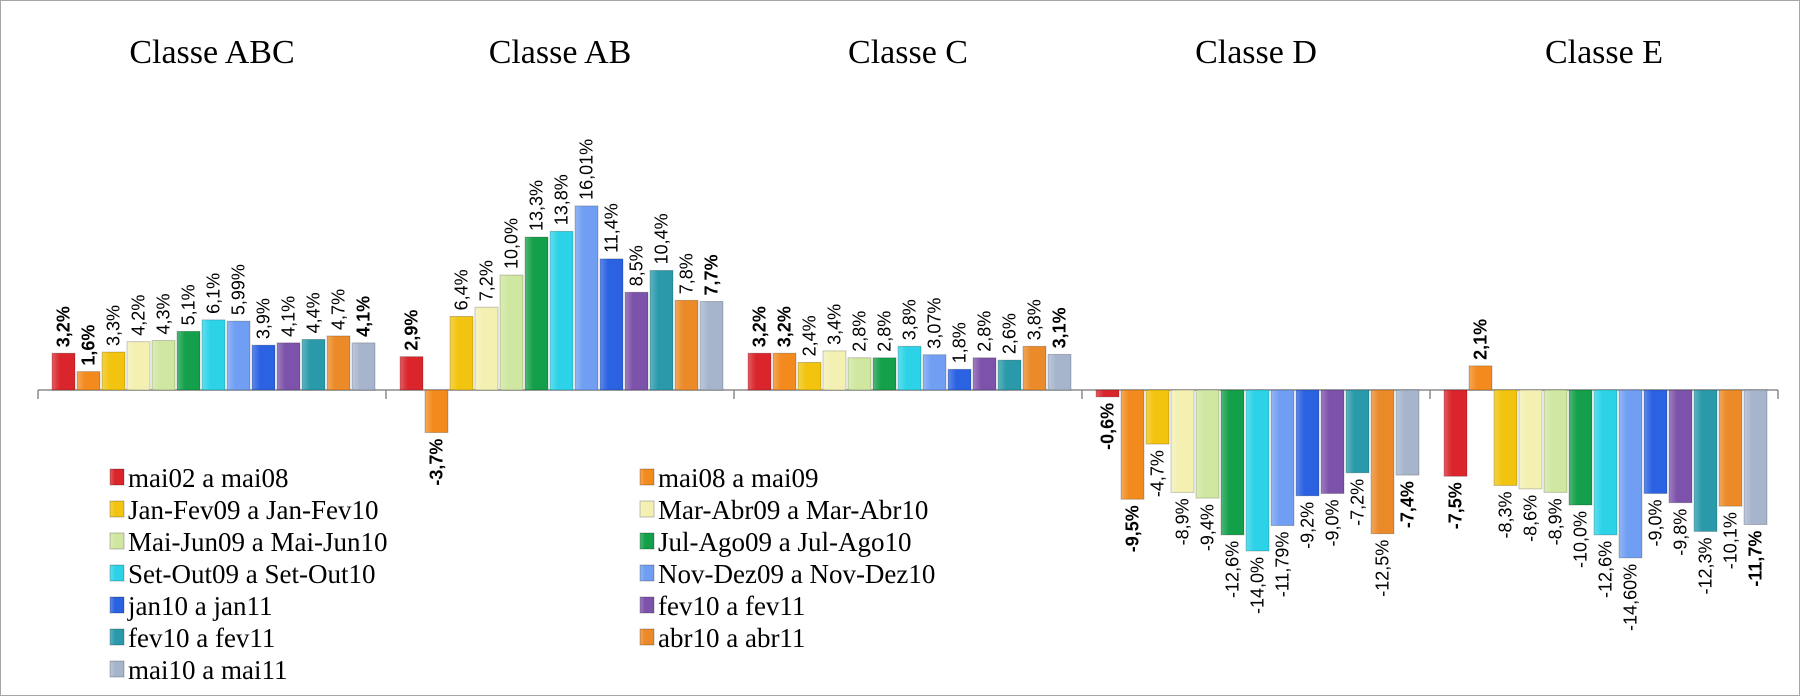 The height and width of the screenshot is (698, 1802). What do you see at coordinates (731, 638) in the screenshot?
I see `legend-label-12: abr10 a abr11` at bounding box center [731, 638].